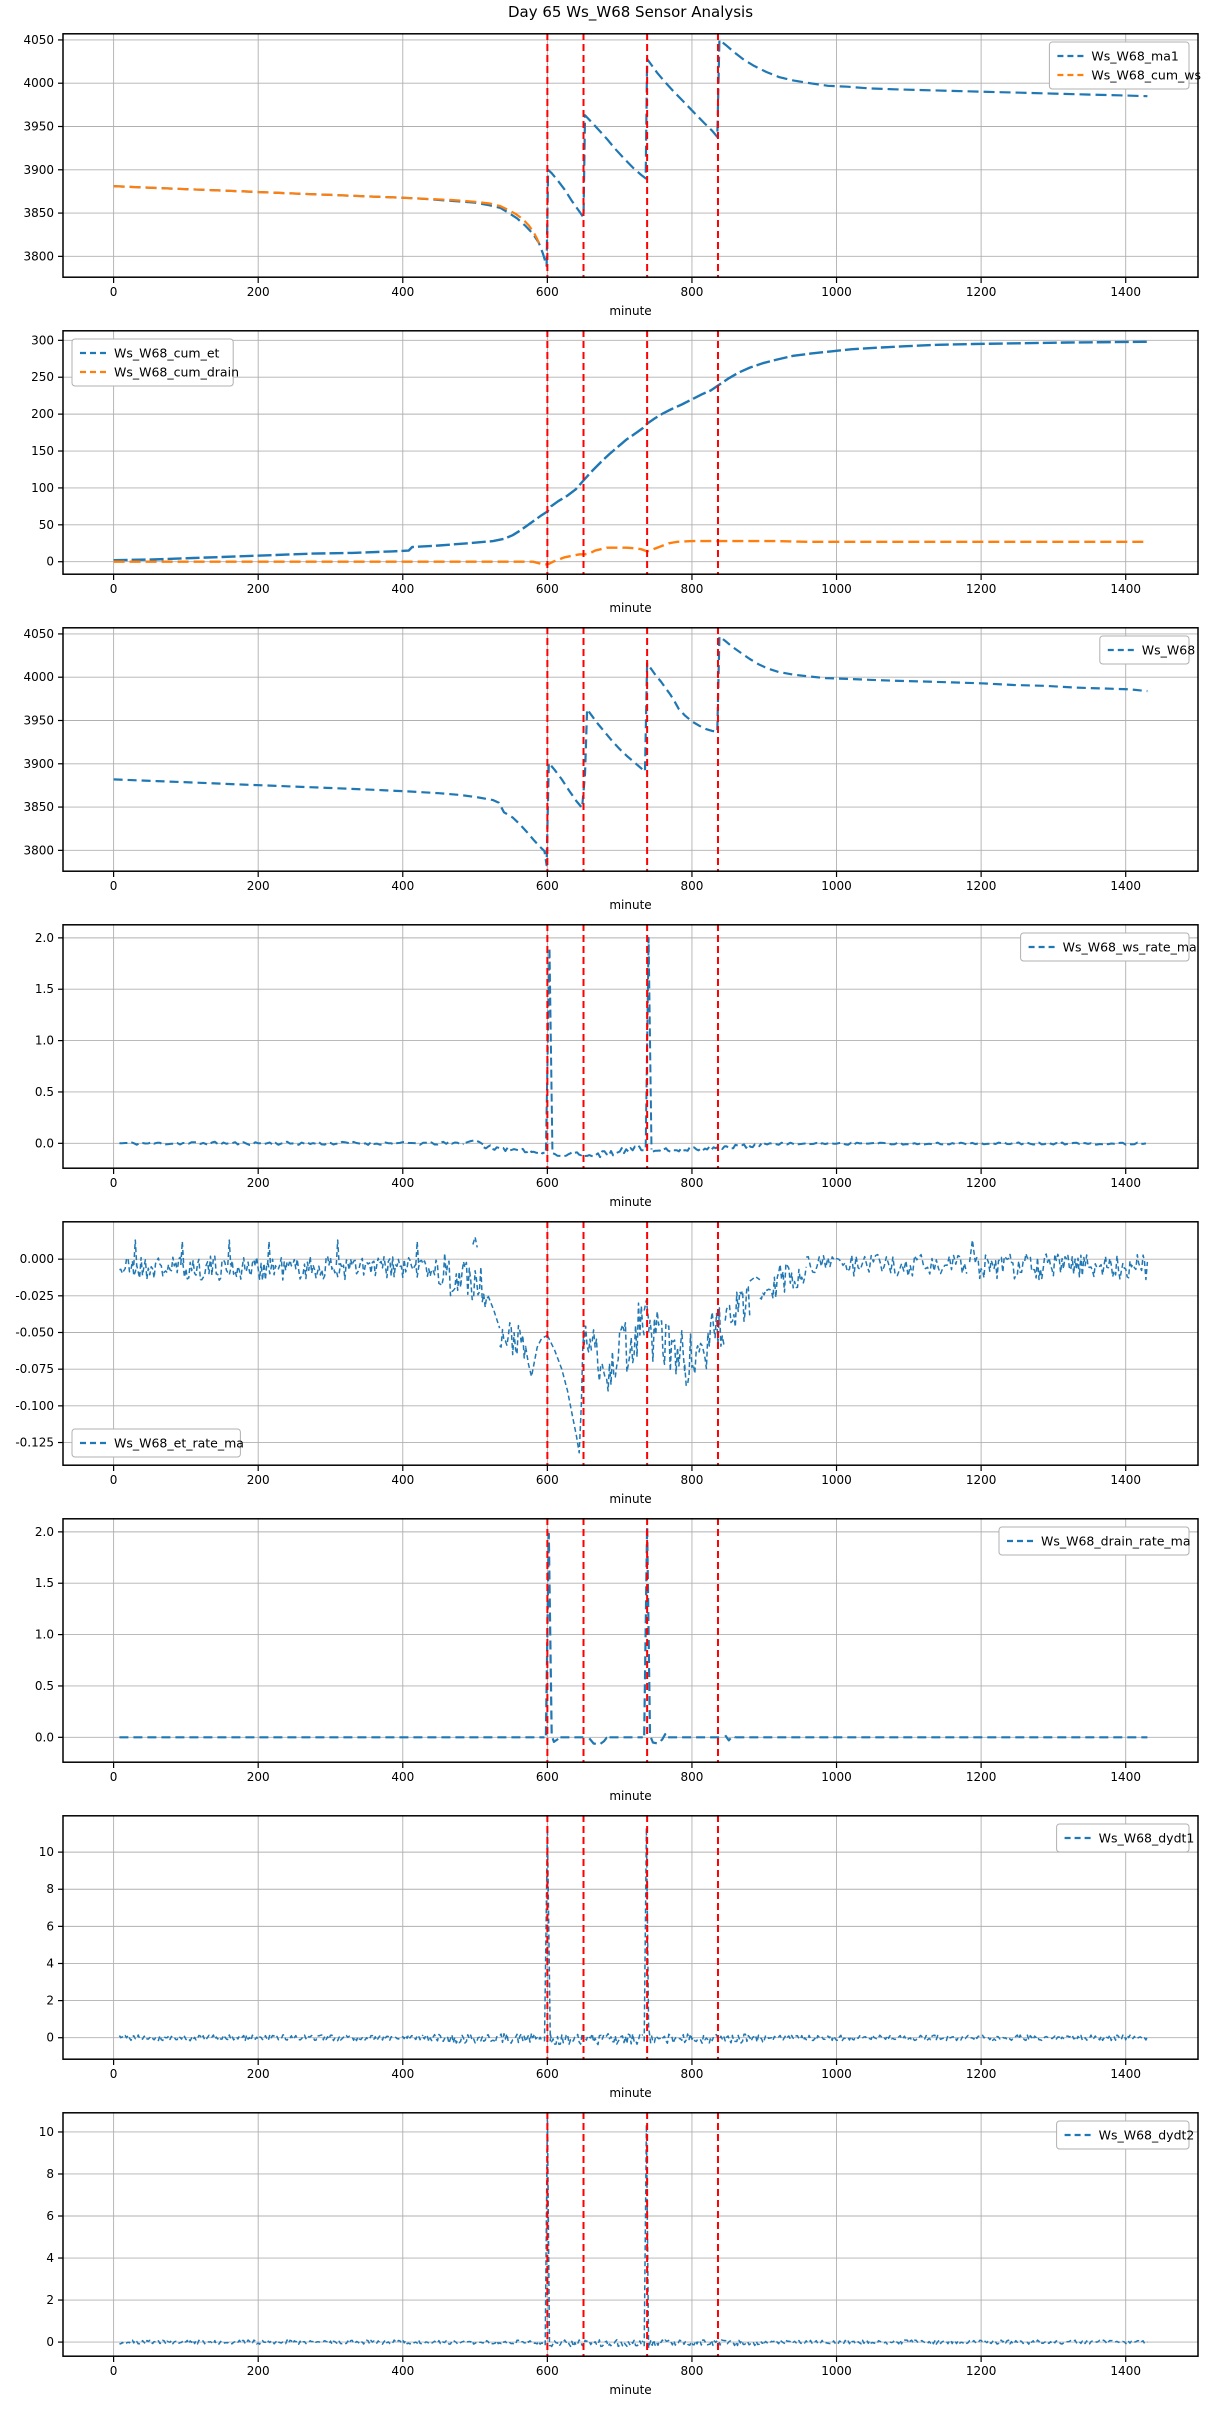 The height and width of the screenshot is (2411, 1211). What do you see at coordinates (327, 216) in the screenshot?
I see `series-Ws_W68_cum_ws` at bounding box center [327, 216].